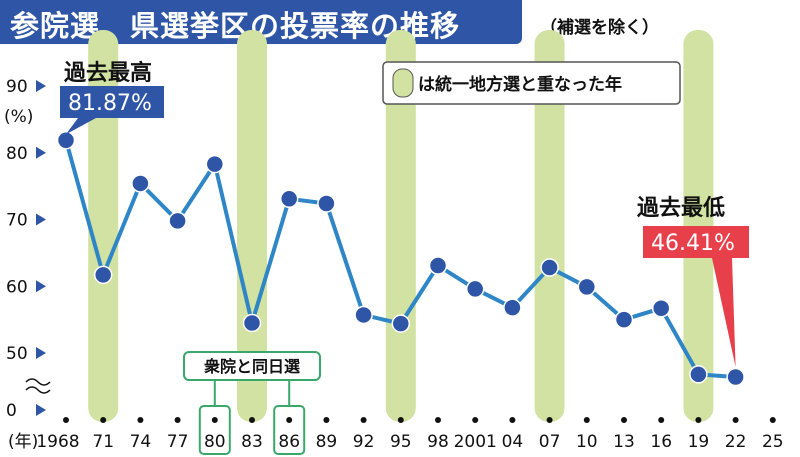 The width and height of the screenshot is (800, 457). I want to click on y-tick-label: 90, so click(17, 87).